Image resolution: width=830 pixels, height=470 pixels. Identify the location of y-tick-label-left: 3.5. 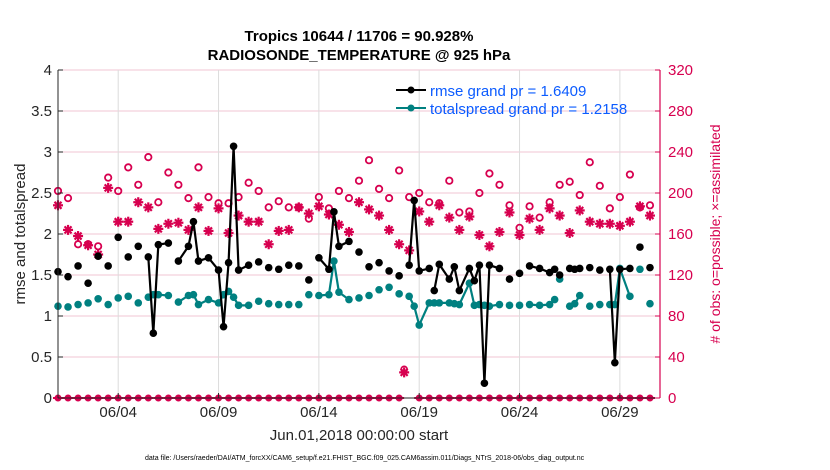
(41, 111).